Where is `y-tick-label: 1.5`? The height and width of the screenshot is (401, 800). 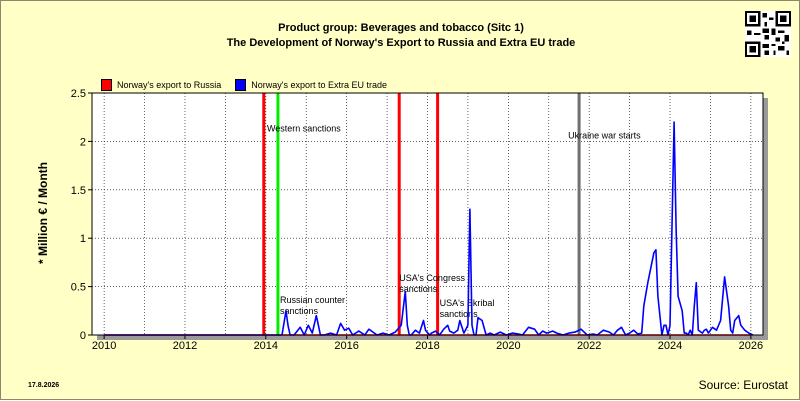
y-tick-label: 1.5 is located at coordinates (78, 191).